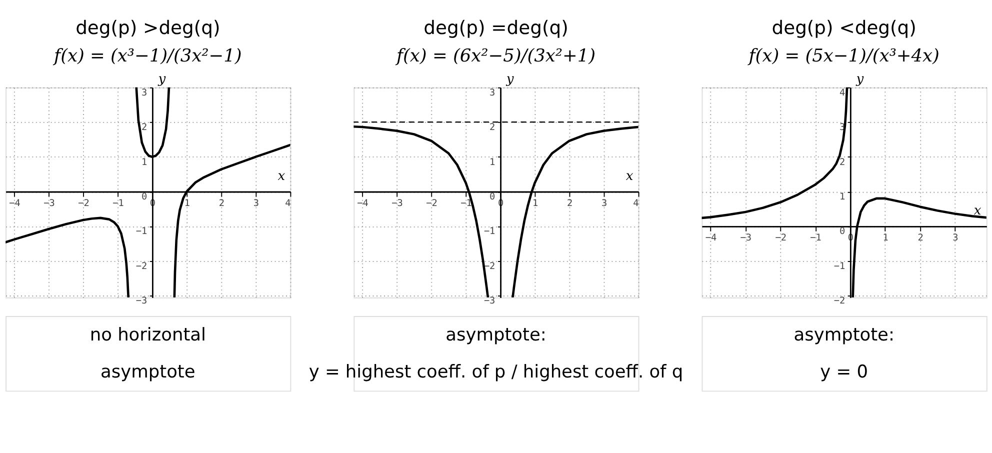 The height and width of the screenshot is (453, 992). What do you see at coordinates (148, 335) in the screenshot?
I see `text: no horizontal` at bounding box center [148, 335].